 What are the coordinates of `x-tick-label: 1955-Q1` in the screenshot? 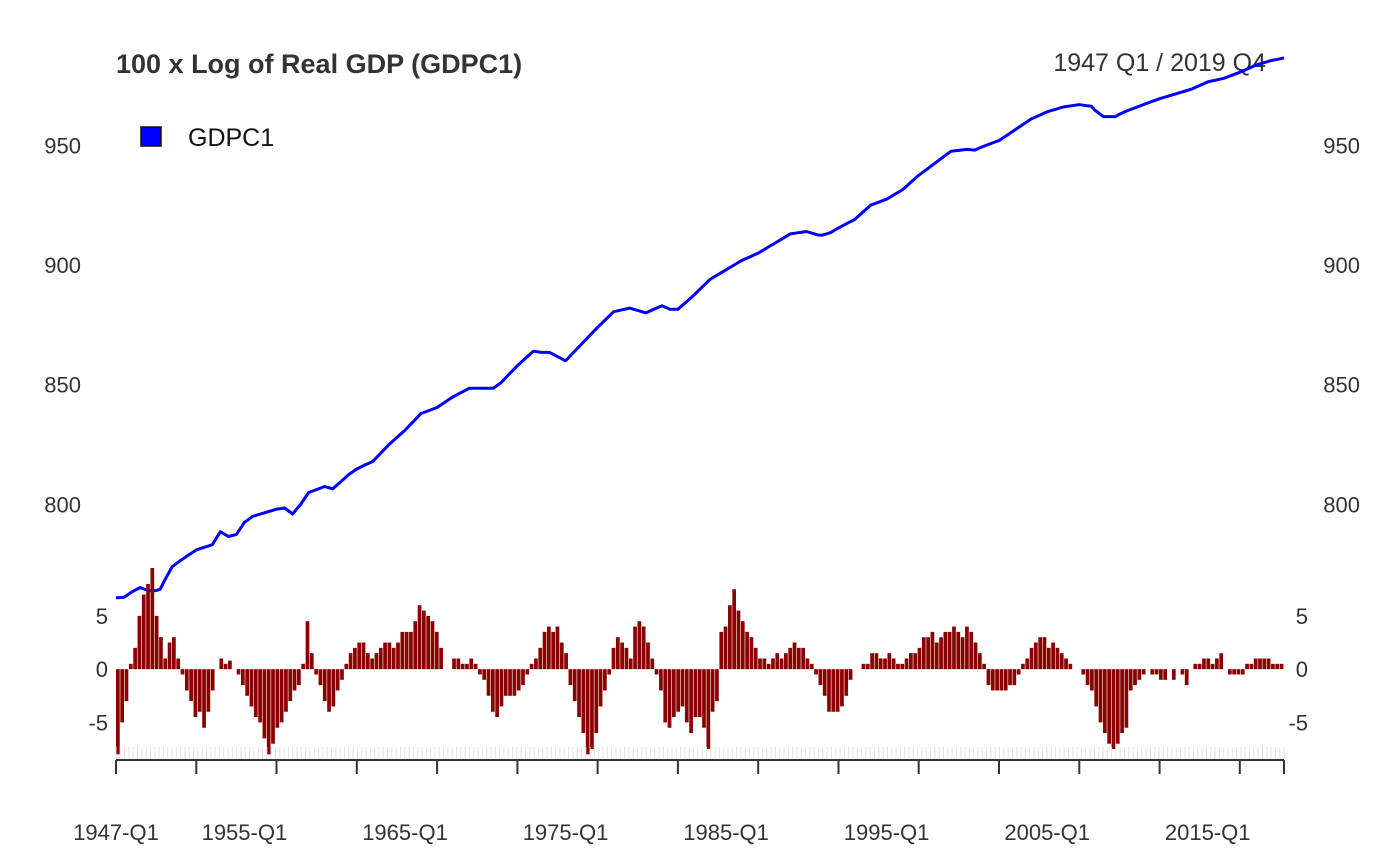 It's located at (245, 832).